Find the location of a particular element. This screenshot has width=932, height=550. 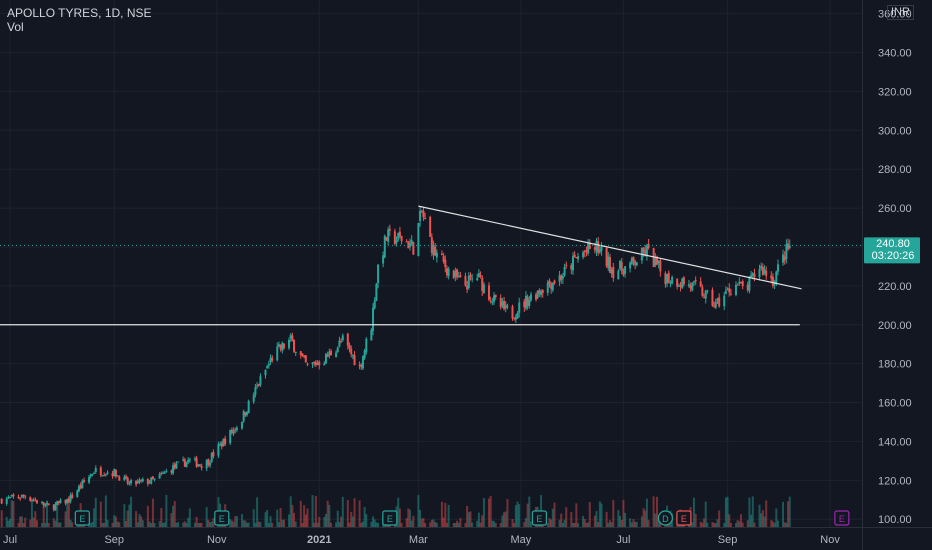

volume-indicator-label: Vol is located at coordinates (15, 27).